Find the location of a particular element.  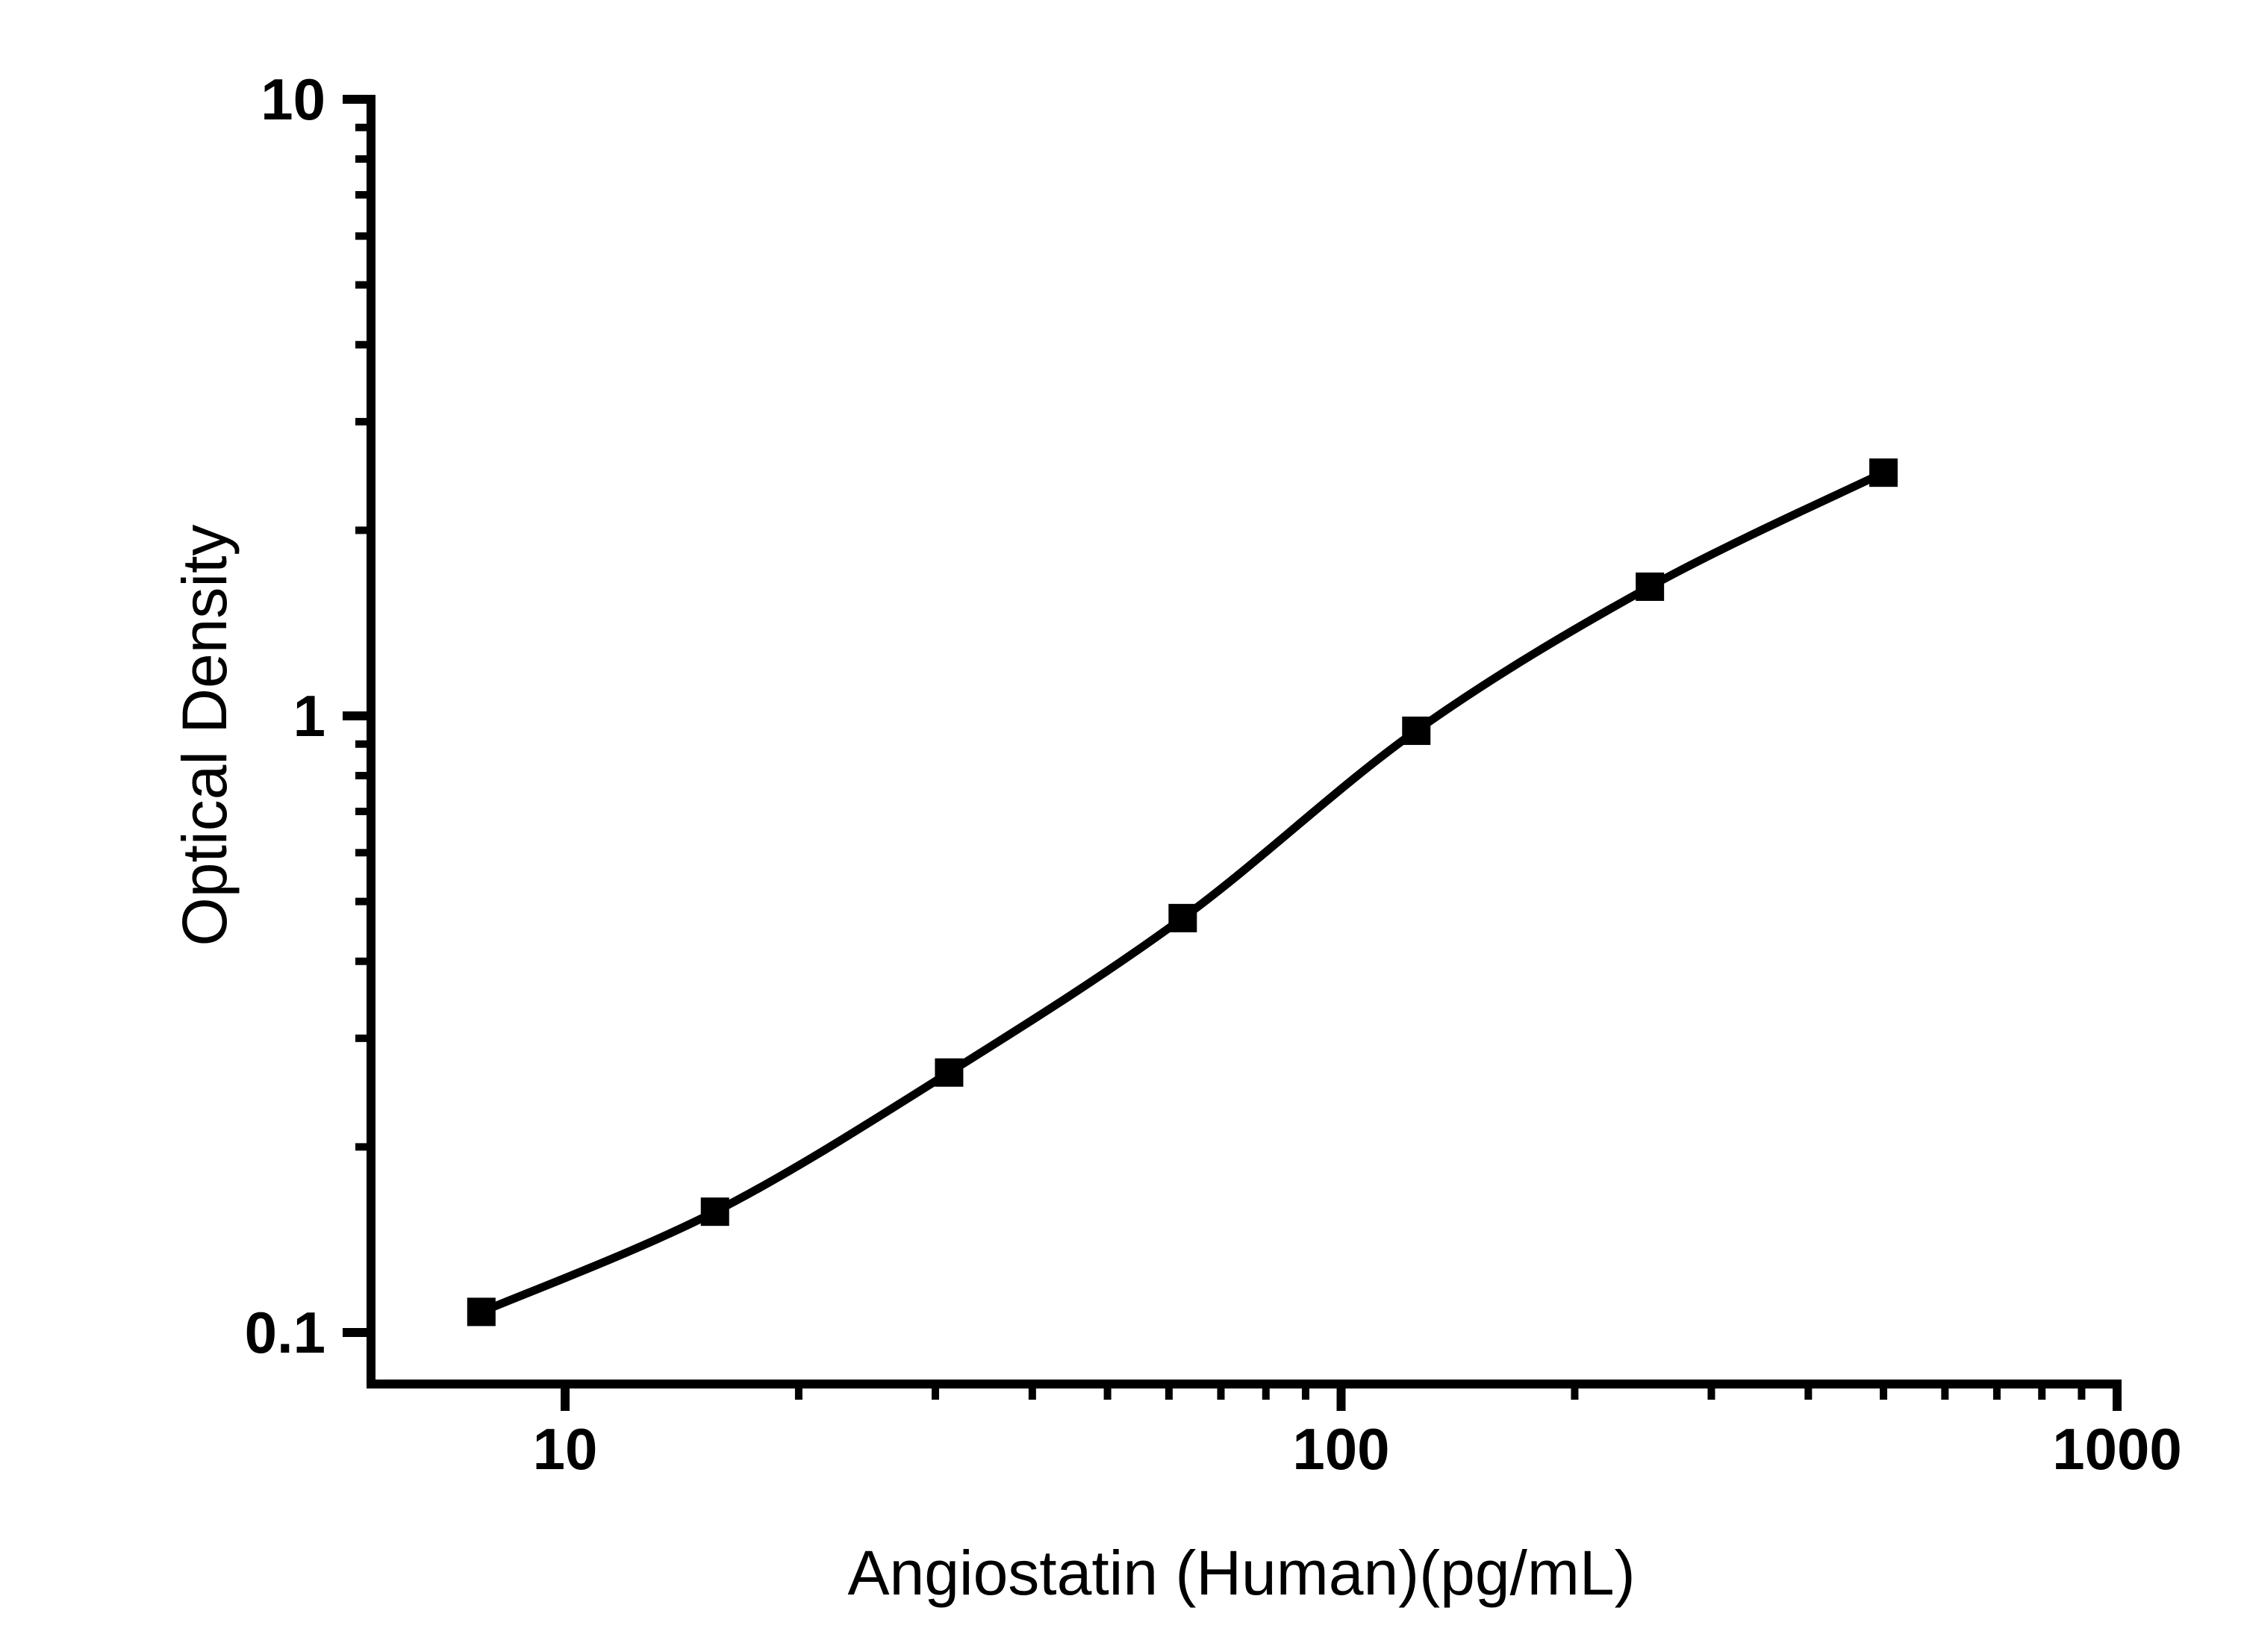

x-tick-label: 1000 is located at coordinates (2117, 1449).